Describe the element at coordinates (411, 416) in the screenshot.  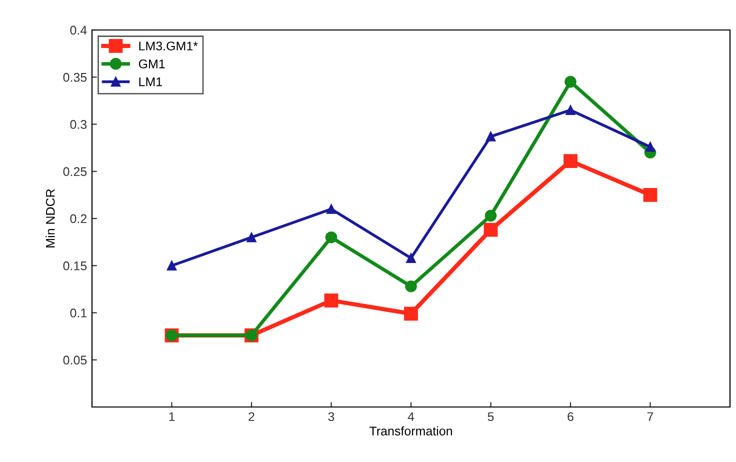
I see `x-tick-label: 4` at that location.